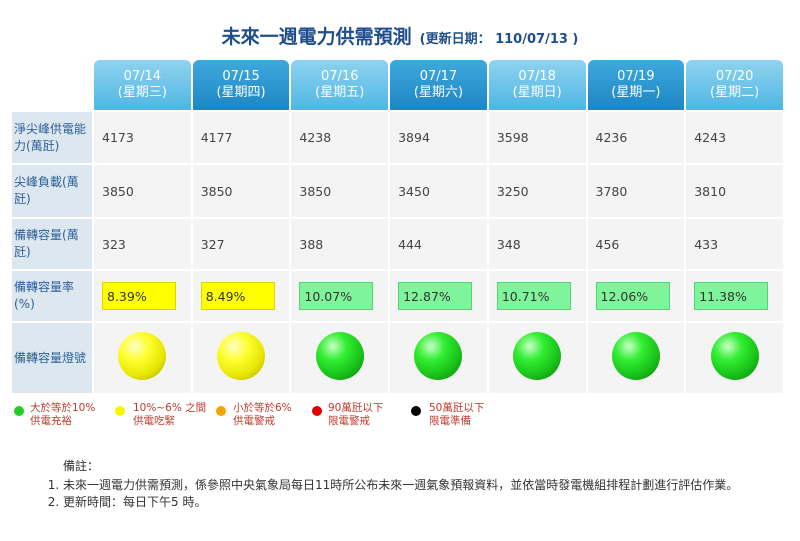  What do you see at coordinates (533, 296) in the screenshot?
I see `rate-badge: 10.71%` at bounding box center [533, 296].